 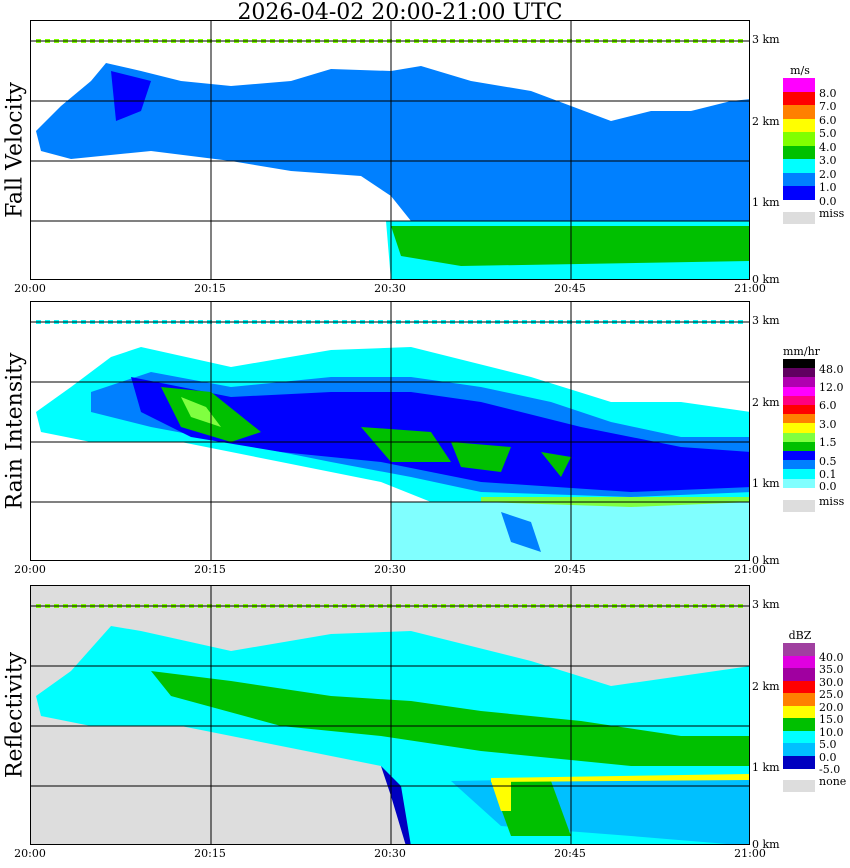 I want to click on legend-label: 0.1, so click(x=828, y=474).